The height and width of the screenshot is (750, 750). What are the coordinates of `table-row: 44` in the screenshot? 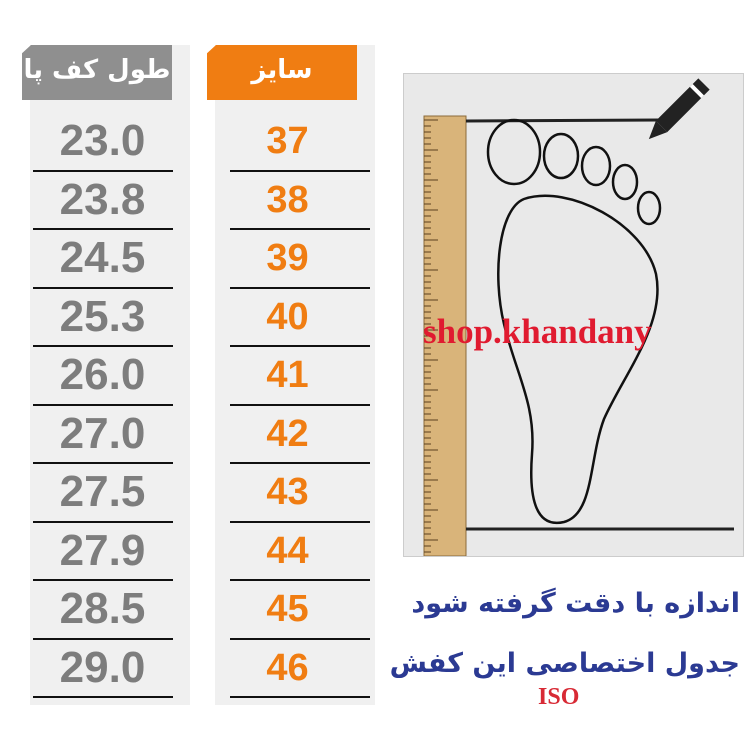 It's located at (295, 554).